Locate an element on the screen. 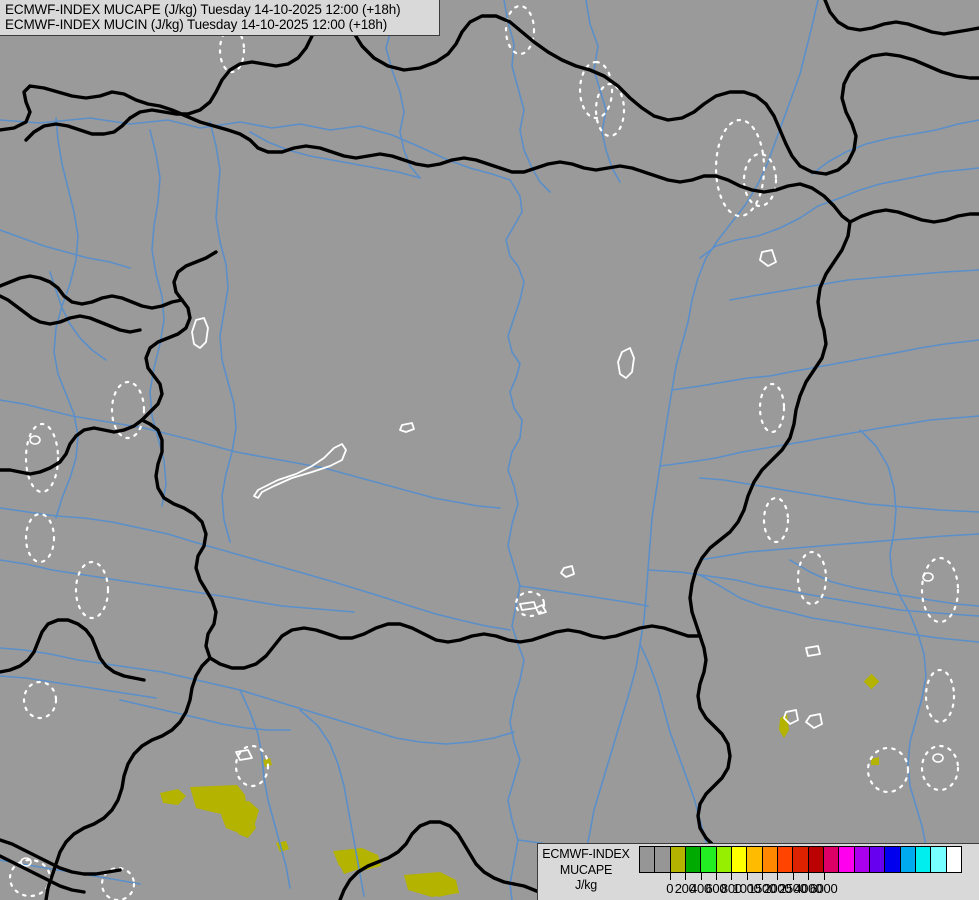  legend-caption: ECMWF-INDEX MUCAPE J/kg is located at coordinates (586, 869).